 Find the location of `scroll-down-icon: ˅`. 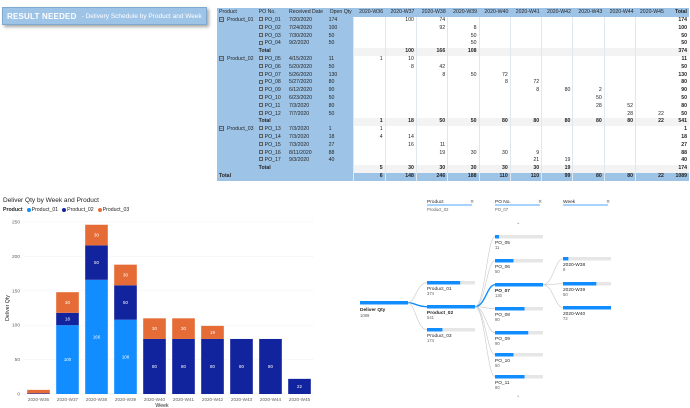

scroll-down-icon: ˅ is located at coordinates (518, 398).